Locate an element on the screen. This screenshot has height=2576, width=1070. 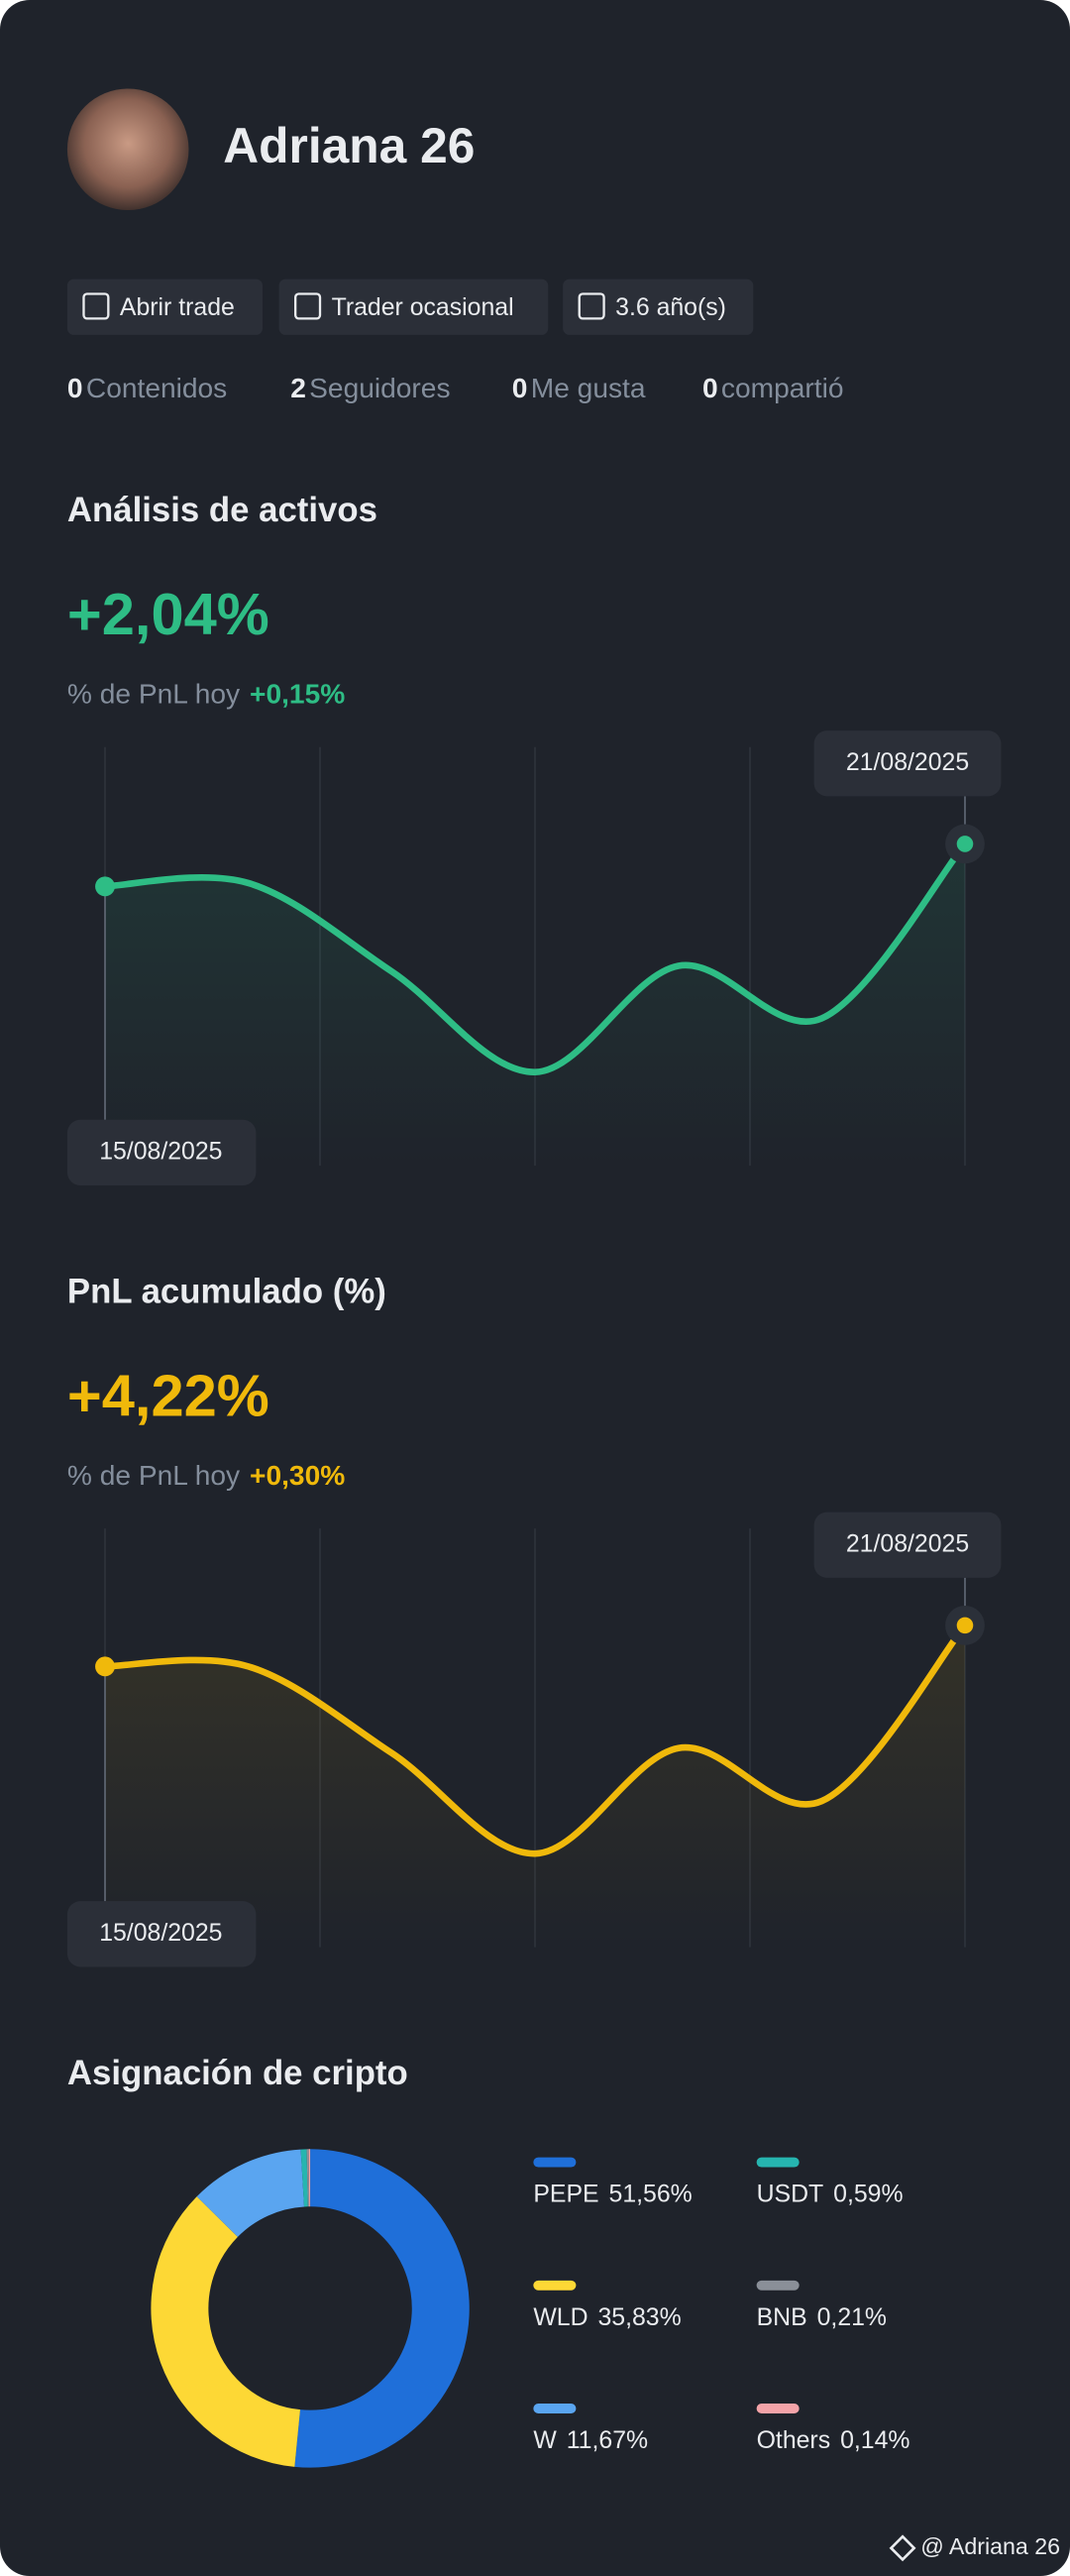
legend-value: 0,59% is located at coordinates (868, 2194).